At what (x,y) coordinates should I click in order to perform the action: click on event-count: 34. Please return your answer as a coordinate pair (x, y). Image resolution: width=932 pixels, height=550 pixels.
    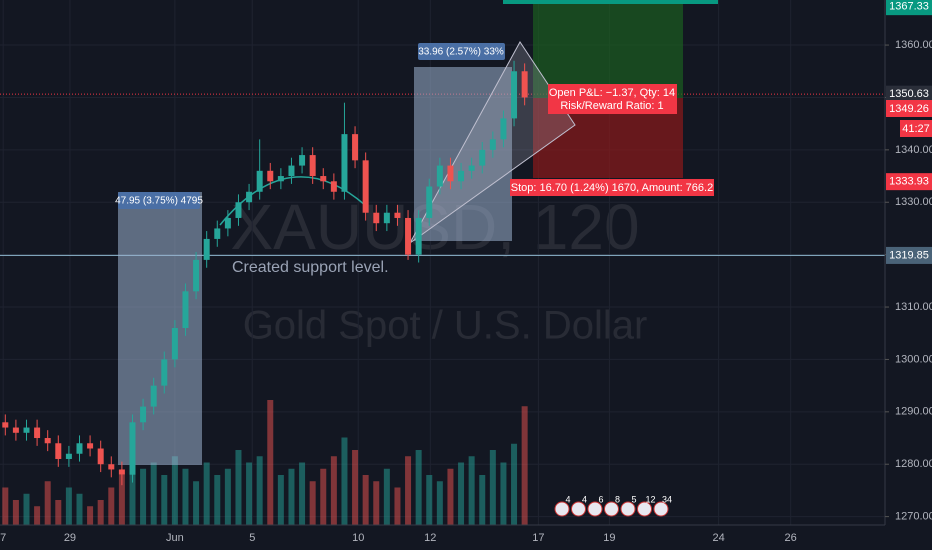
    Looking at the image, I should click on (667, 499).